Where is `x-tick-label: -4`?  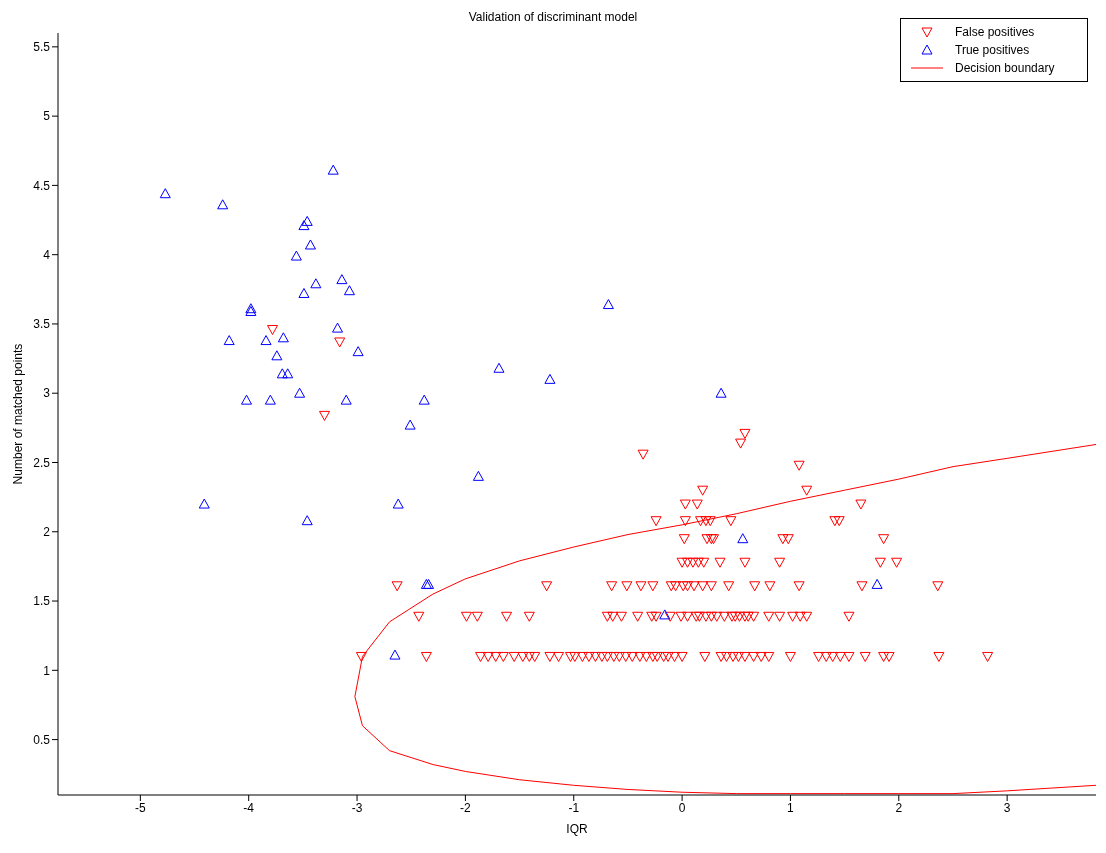 x-tick-label: -4 is located at coordinates (249, 807).